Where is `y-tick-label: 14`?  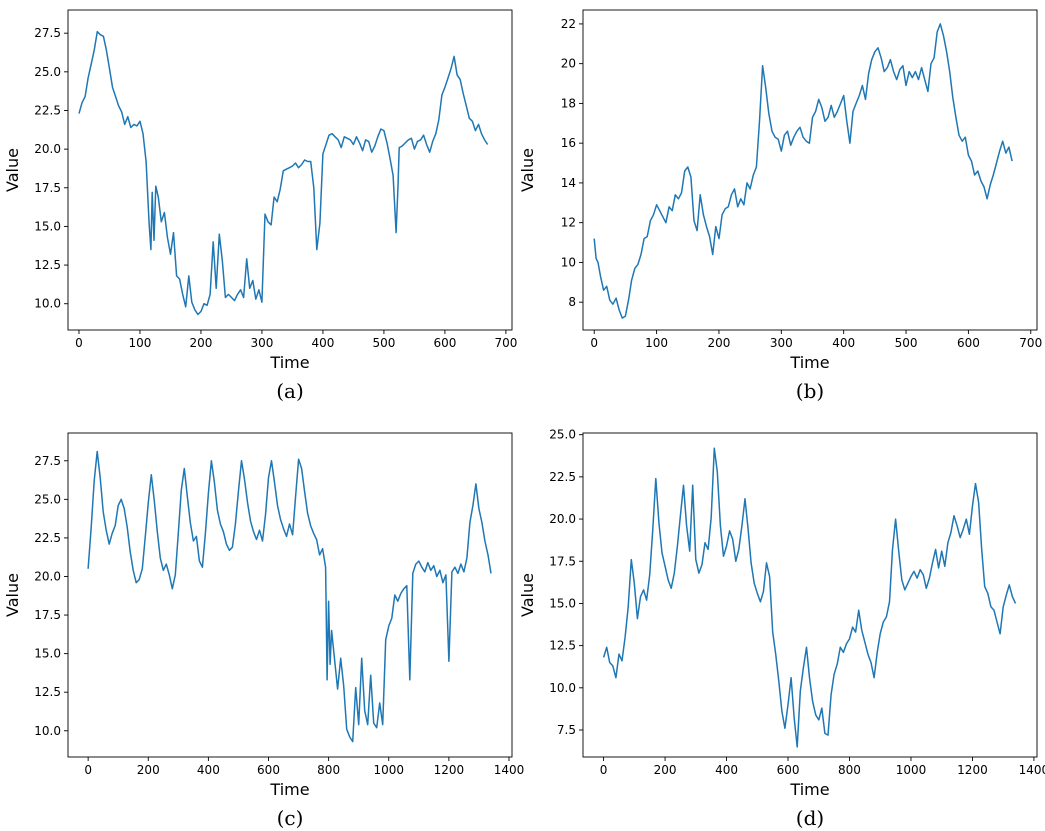
y-tick-label: 14 is located at coordinates (568, 183).